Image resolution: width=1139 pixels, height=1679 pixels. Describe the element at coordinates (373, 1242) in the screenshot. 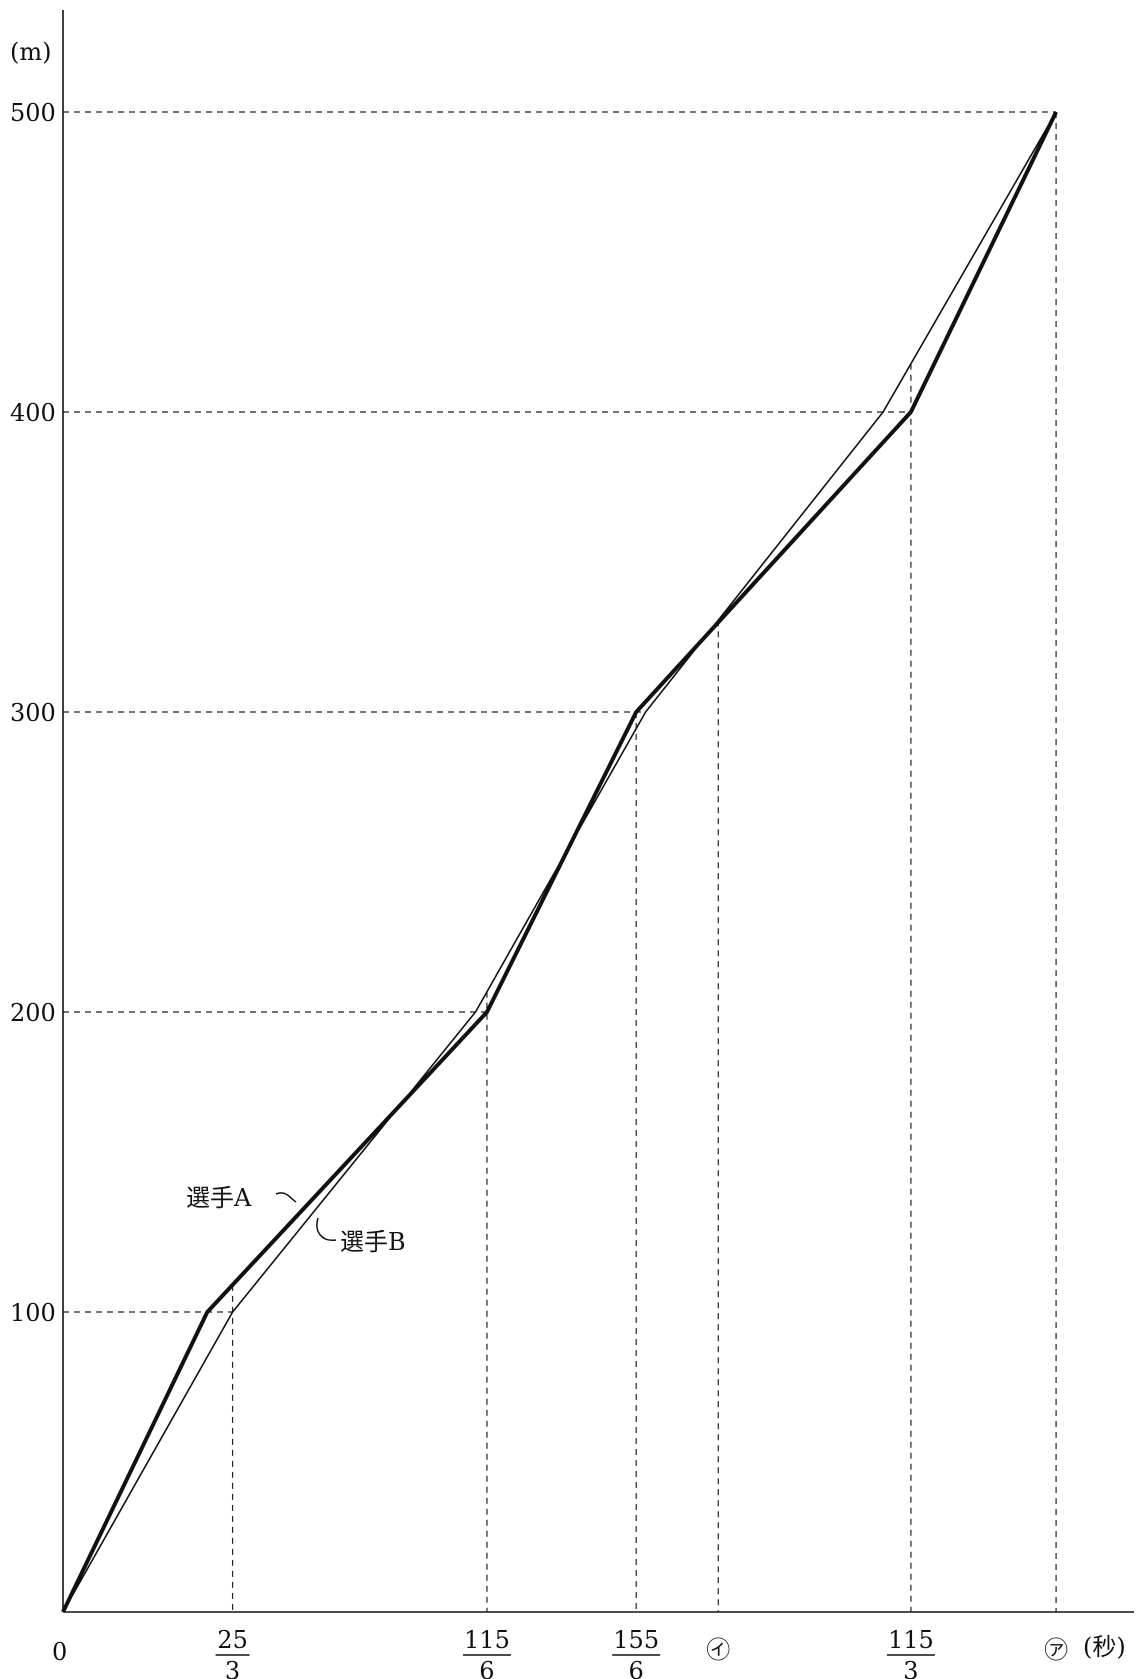

I see `series-b-label: 選手B` at that location.